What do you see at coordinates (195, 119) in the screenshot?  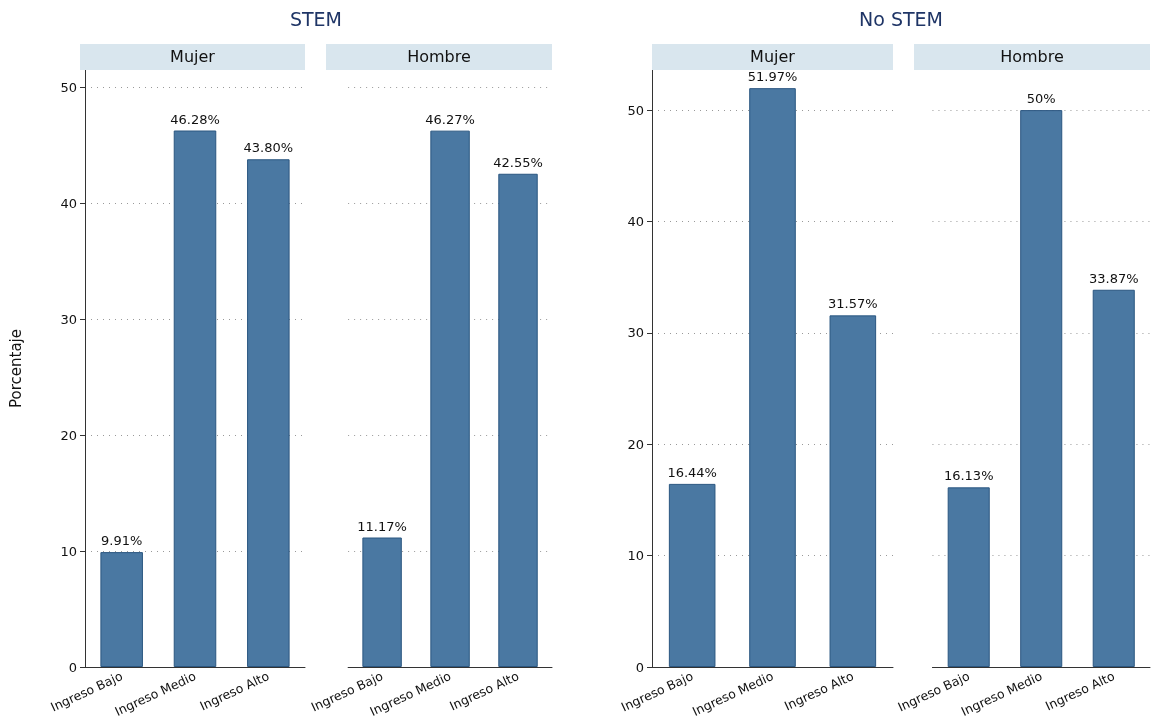 I see `data-label: 46.28%` at bounding box center [195, 119].